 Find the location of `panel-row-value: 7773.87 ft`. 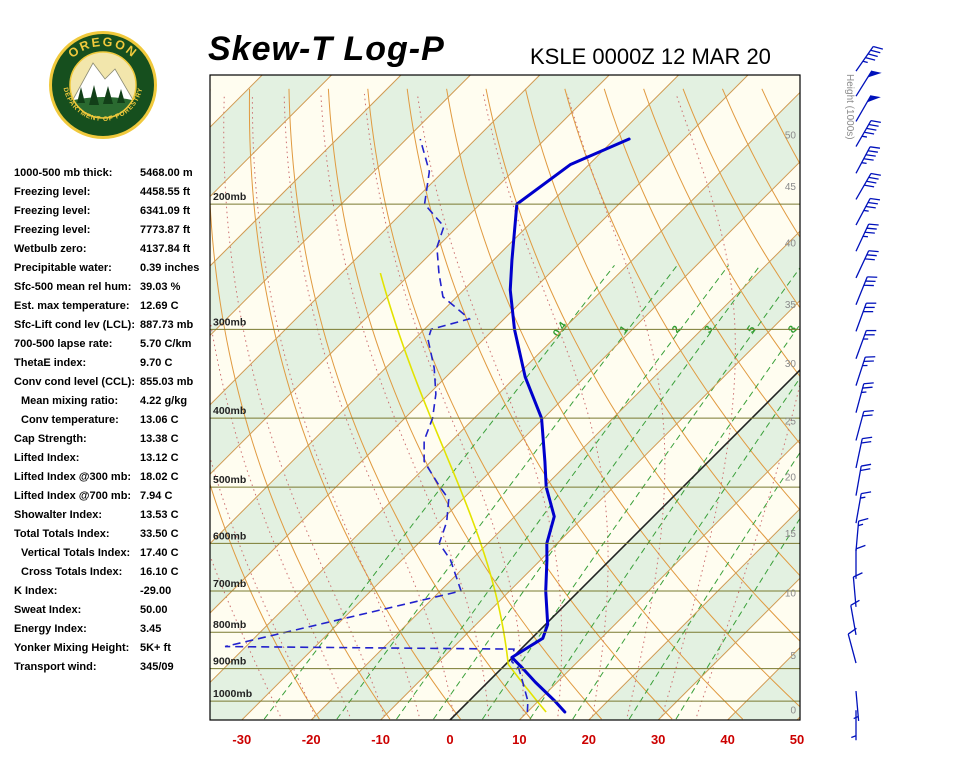

panel-row-value: 7773.87 ft is located at coordinates (165, 230).